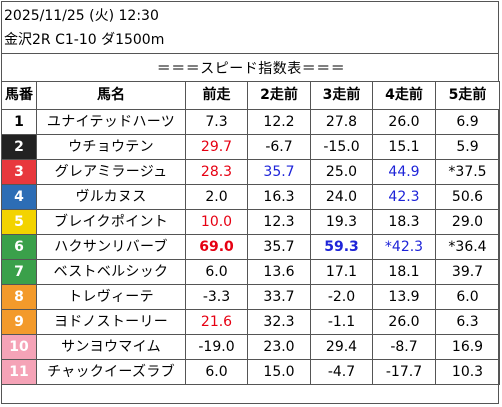 The image size is (502, 407). Describe the element at coordinates (279, 322) in the screenshot. I see `speed-index-cell: 32.3` at that location.